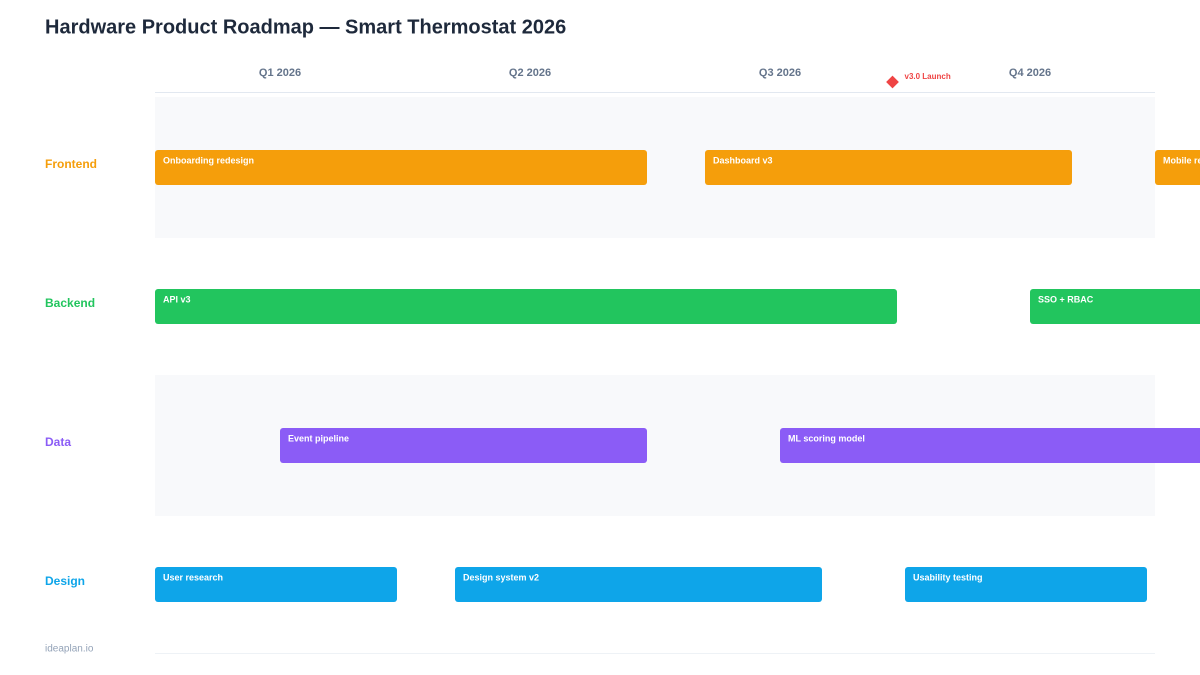 This screenshot has width=1200, height=675. I want to click on task-label: Dashboard v3, so click(743, 160).